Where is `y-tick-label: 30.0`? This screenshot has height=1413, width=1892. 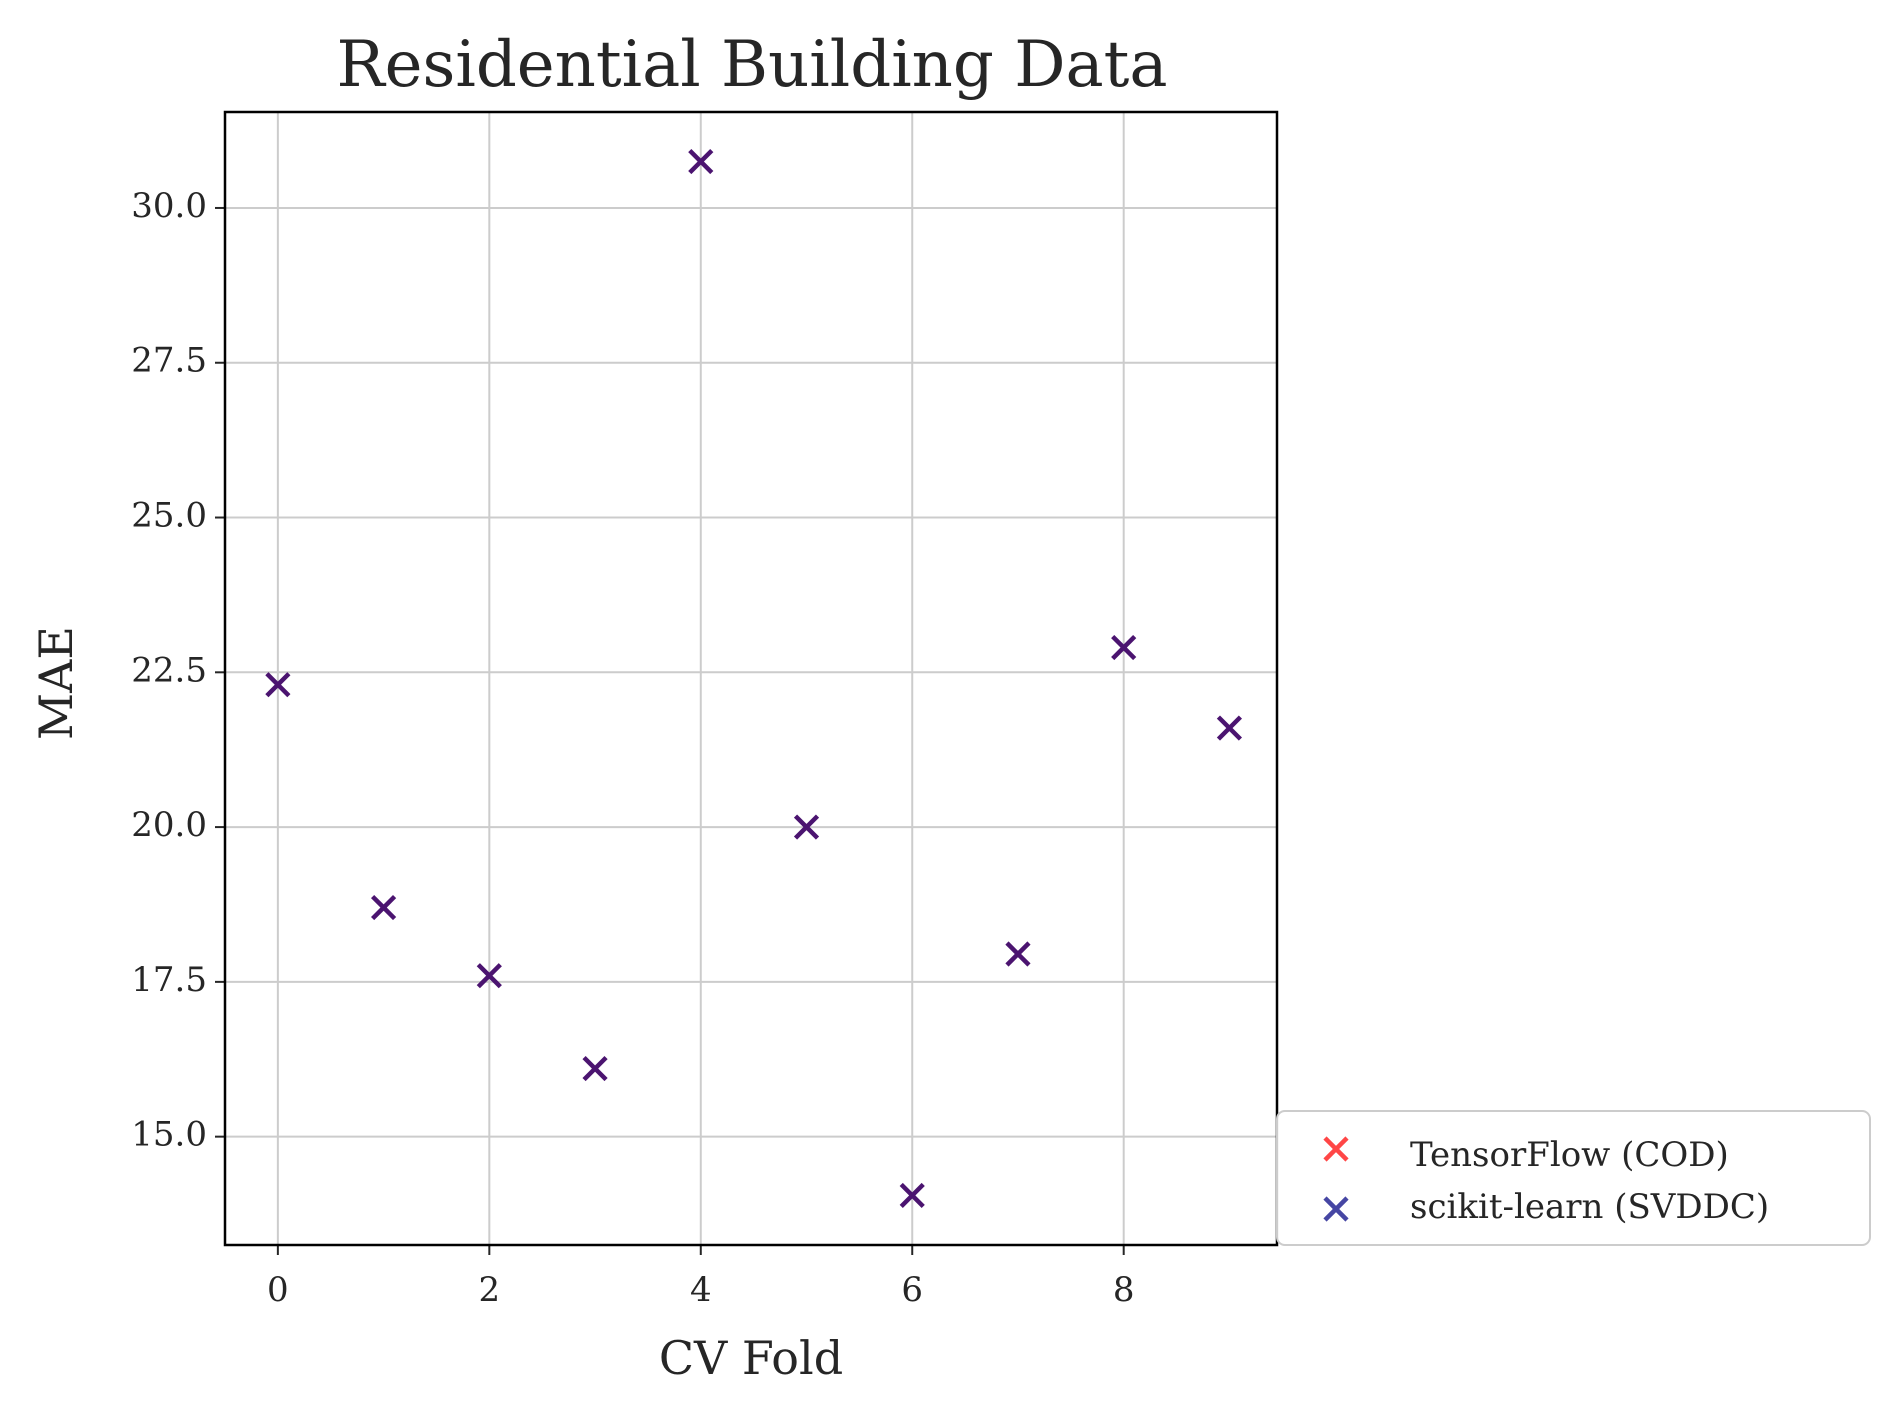
y-tick-label: 30.0 is located at coordinates (169, 206).